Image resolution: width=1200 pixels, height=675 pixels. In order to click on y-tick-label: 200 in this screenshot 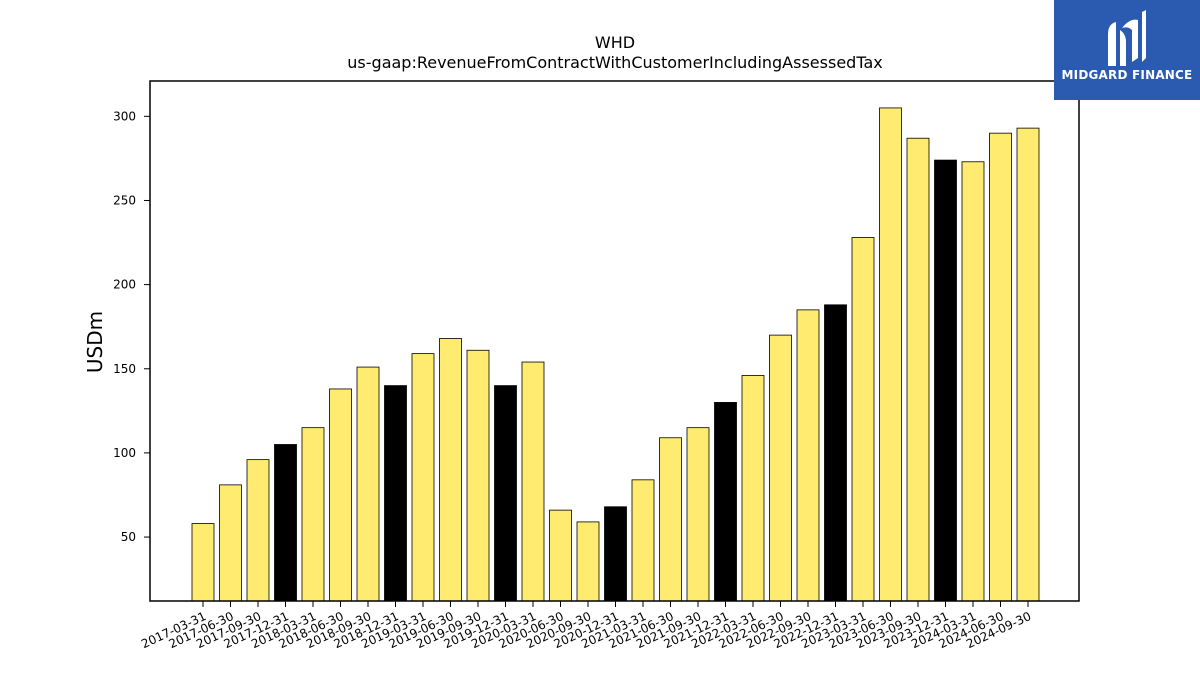, I will do `click(124, 285)`.